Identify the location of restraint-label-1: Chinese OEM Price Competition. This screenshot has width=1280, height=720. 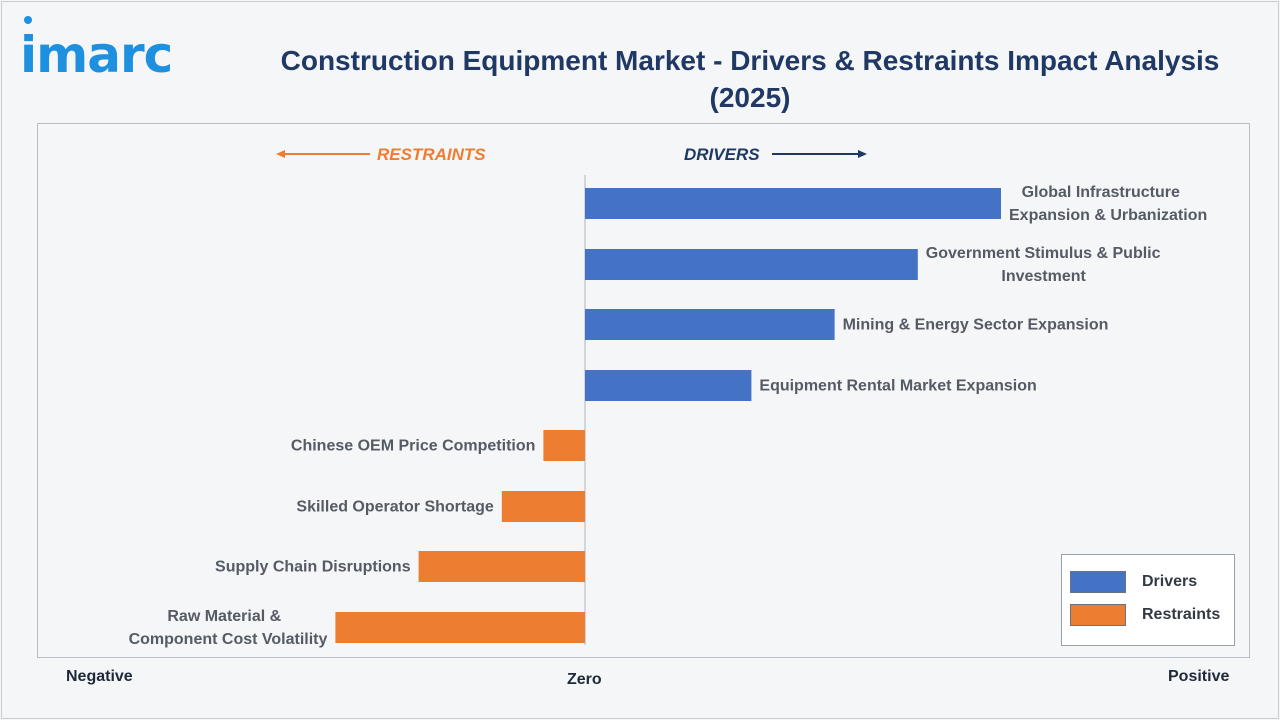
(413, 446).